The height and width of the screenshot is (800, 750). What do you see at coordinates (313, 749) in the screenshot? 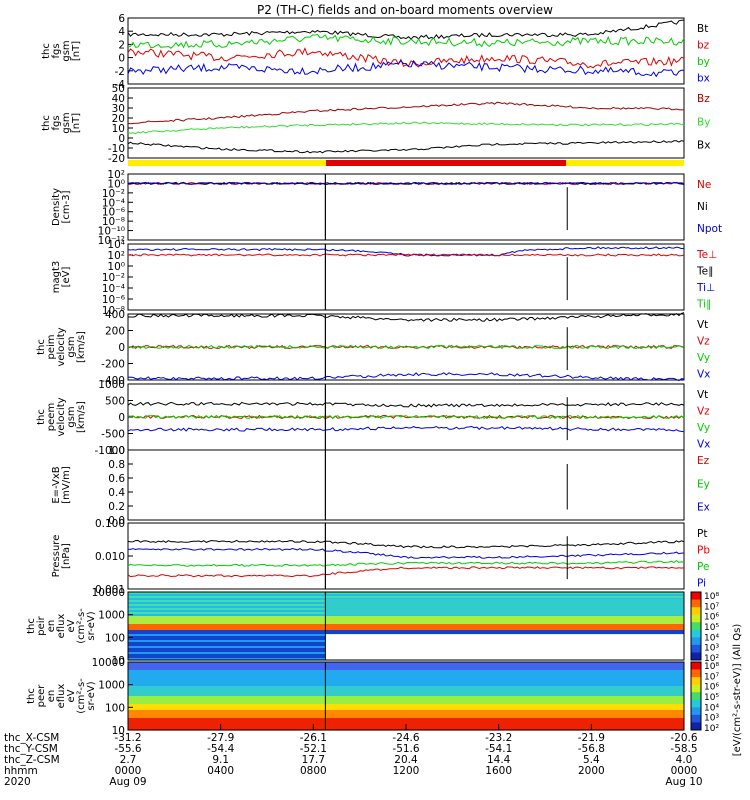
I see `x-tick-label: -52.1` at bounding box center [313, 749].